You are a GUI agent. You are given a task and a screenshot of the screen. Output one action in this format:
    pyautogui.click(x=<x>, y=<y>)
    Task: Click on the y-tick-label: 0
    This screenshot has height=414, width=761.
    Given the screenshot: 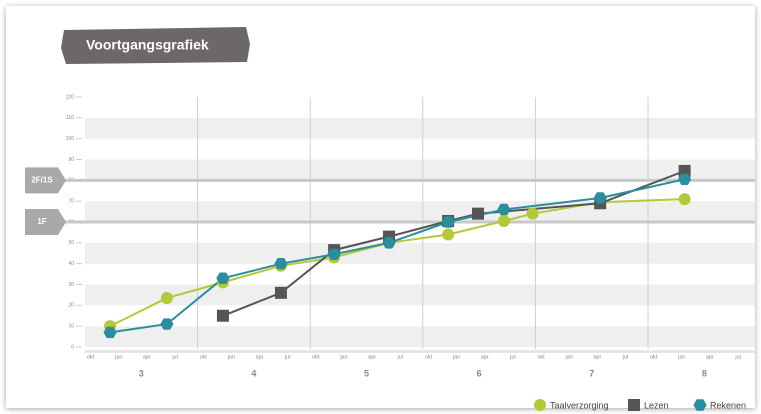 What is the action you would take?
    pyautogui.click(x=72, y=347)
    